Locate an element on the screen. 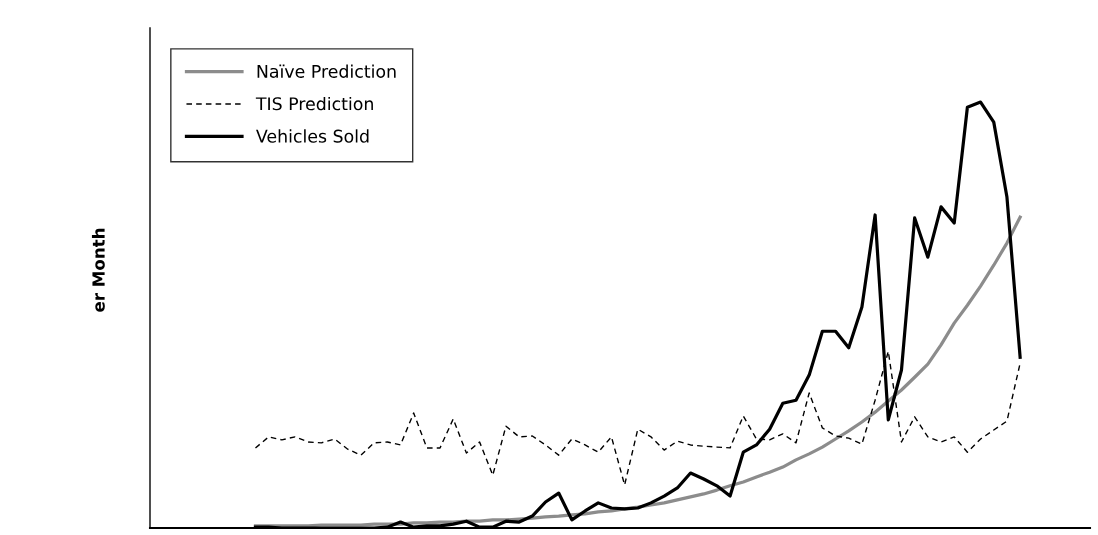 The width and height of the screenshot is (1098, 535). text: er Month is located at coordinates (98, 270).